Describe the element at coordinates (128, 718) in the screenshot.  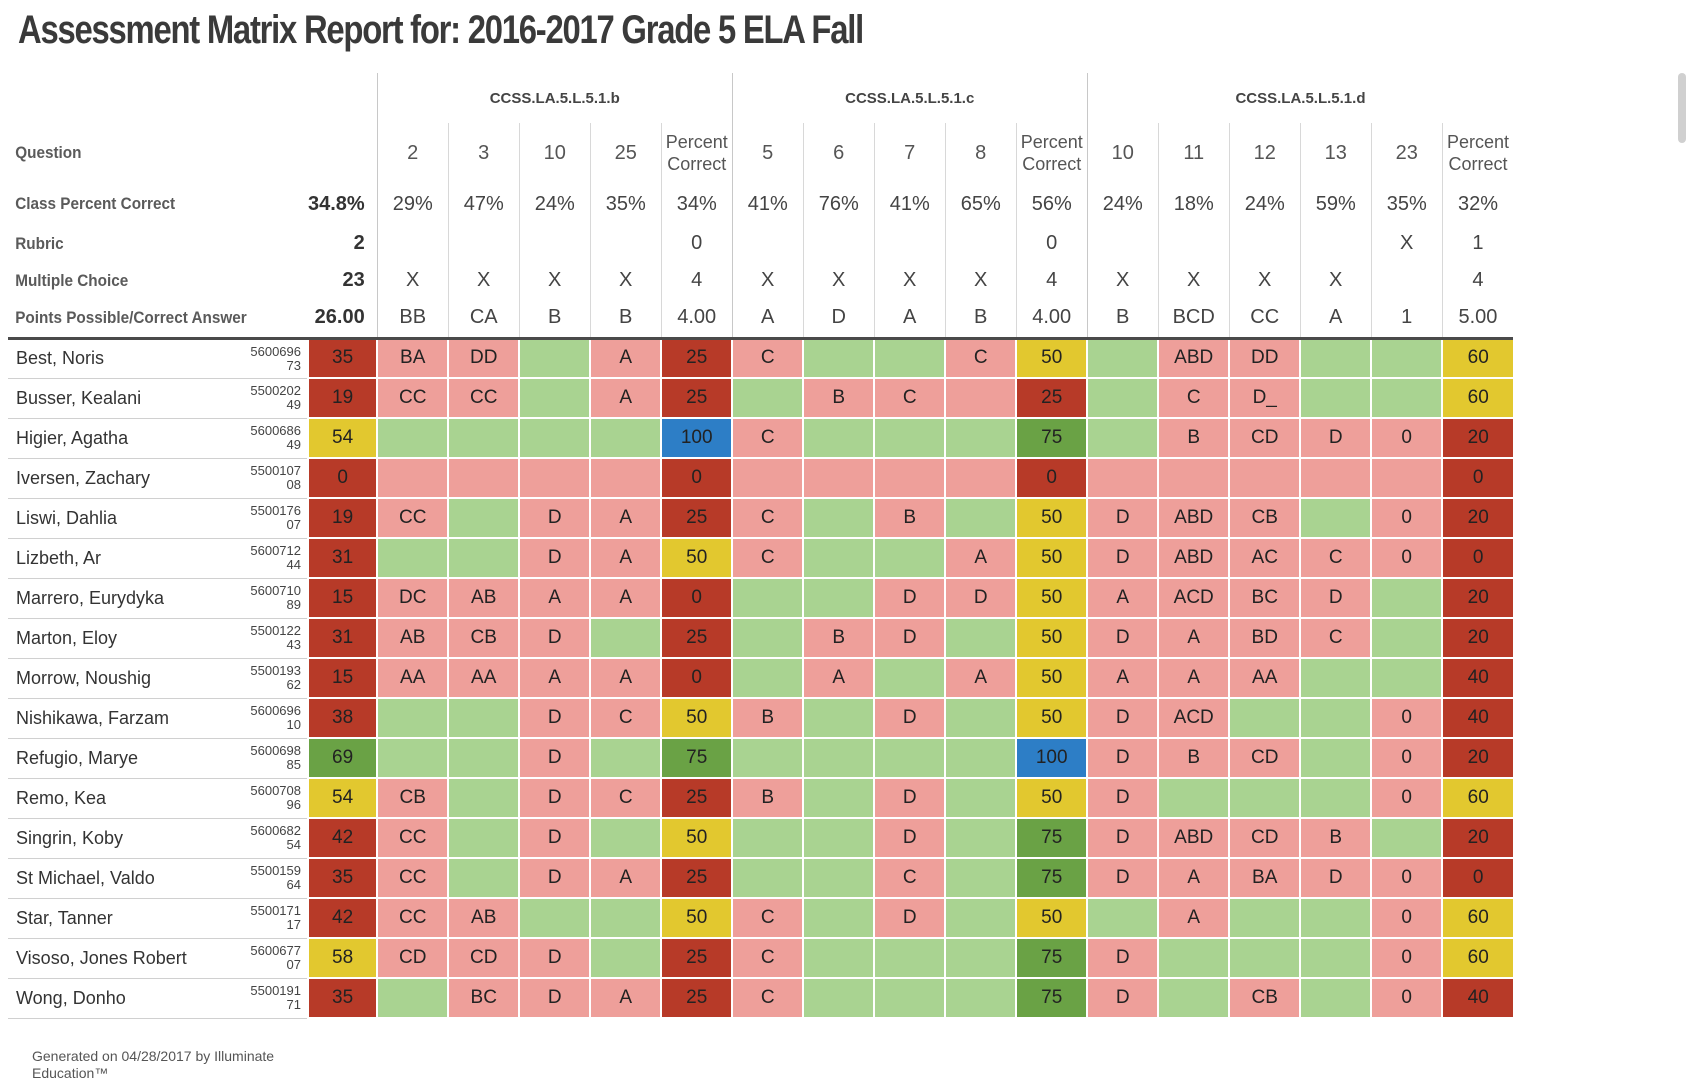
I see `student-name: Nishikawa, Farzam` at that location.